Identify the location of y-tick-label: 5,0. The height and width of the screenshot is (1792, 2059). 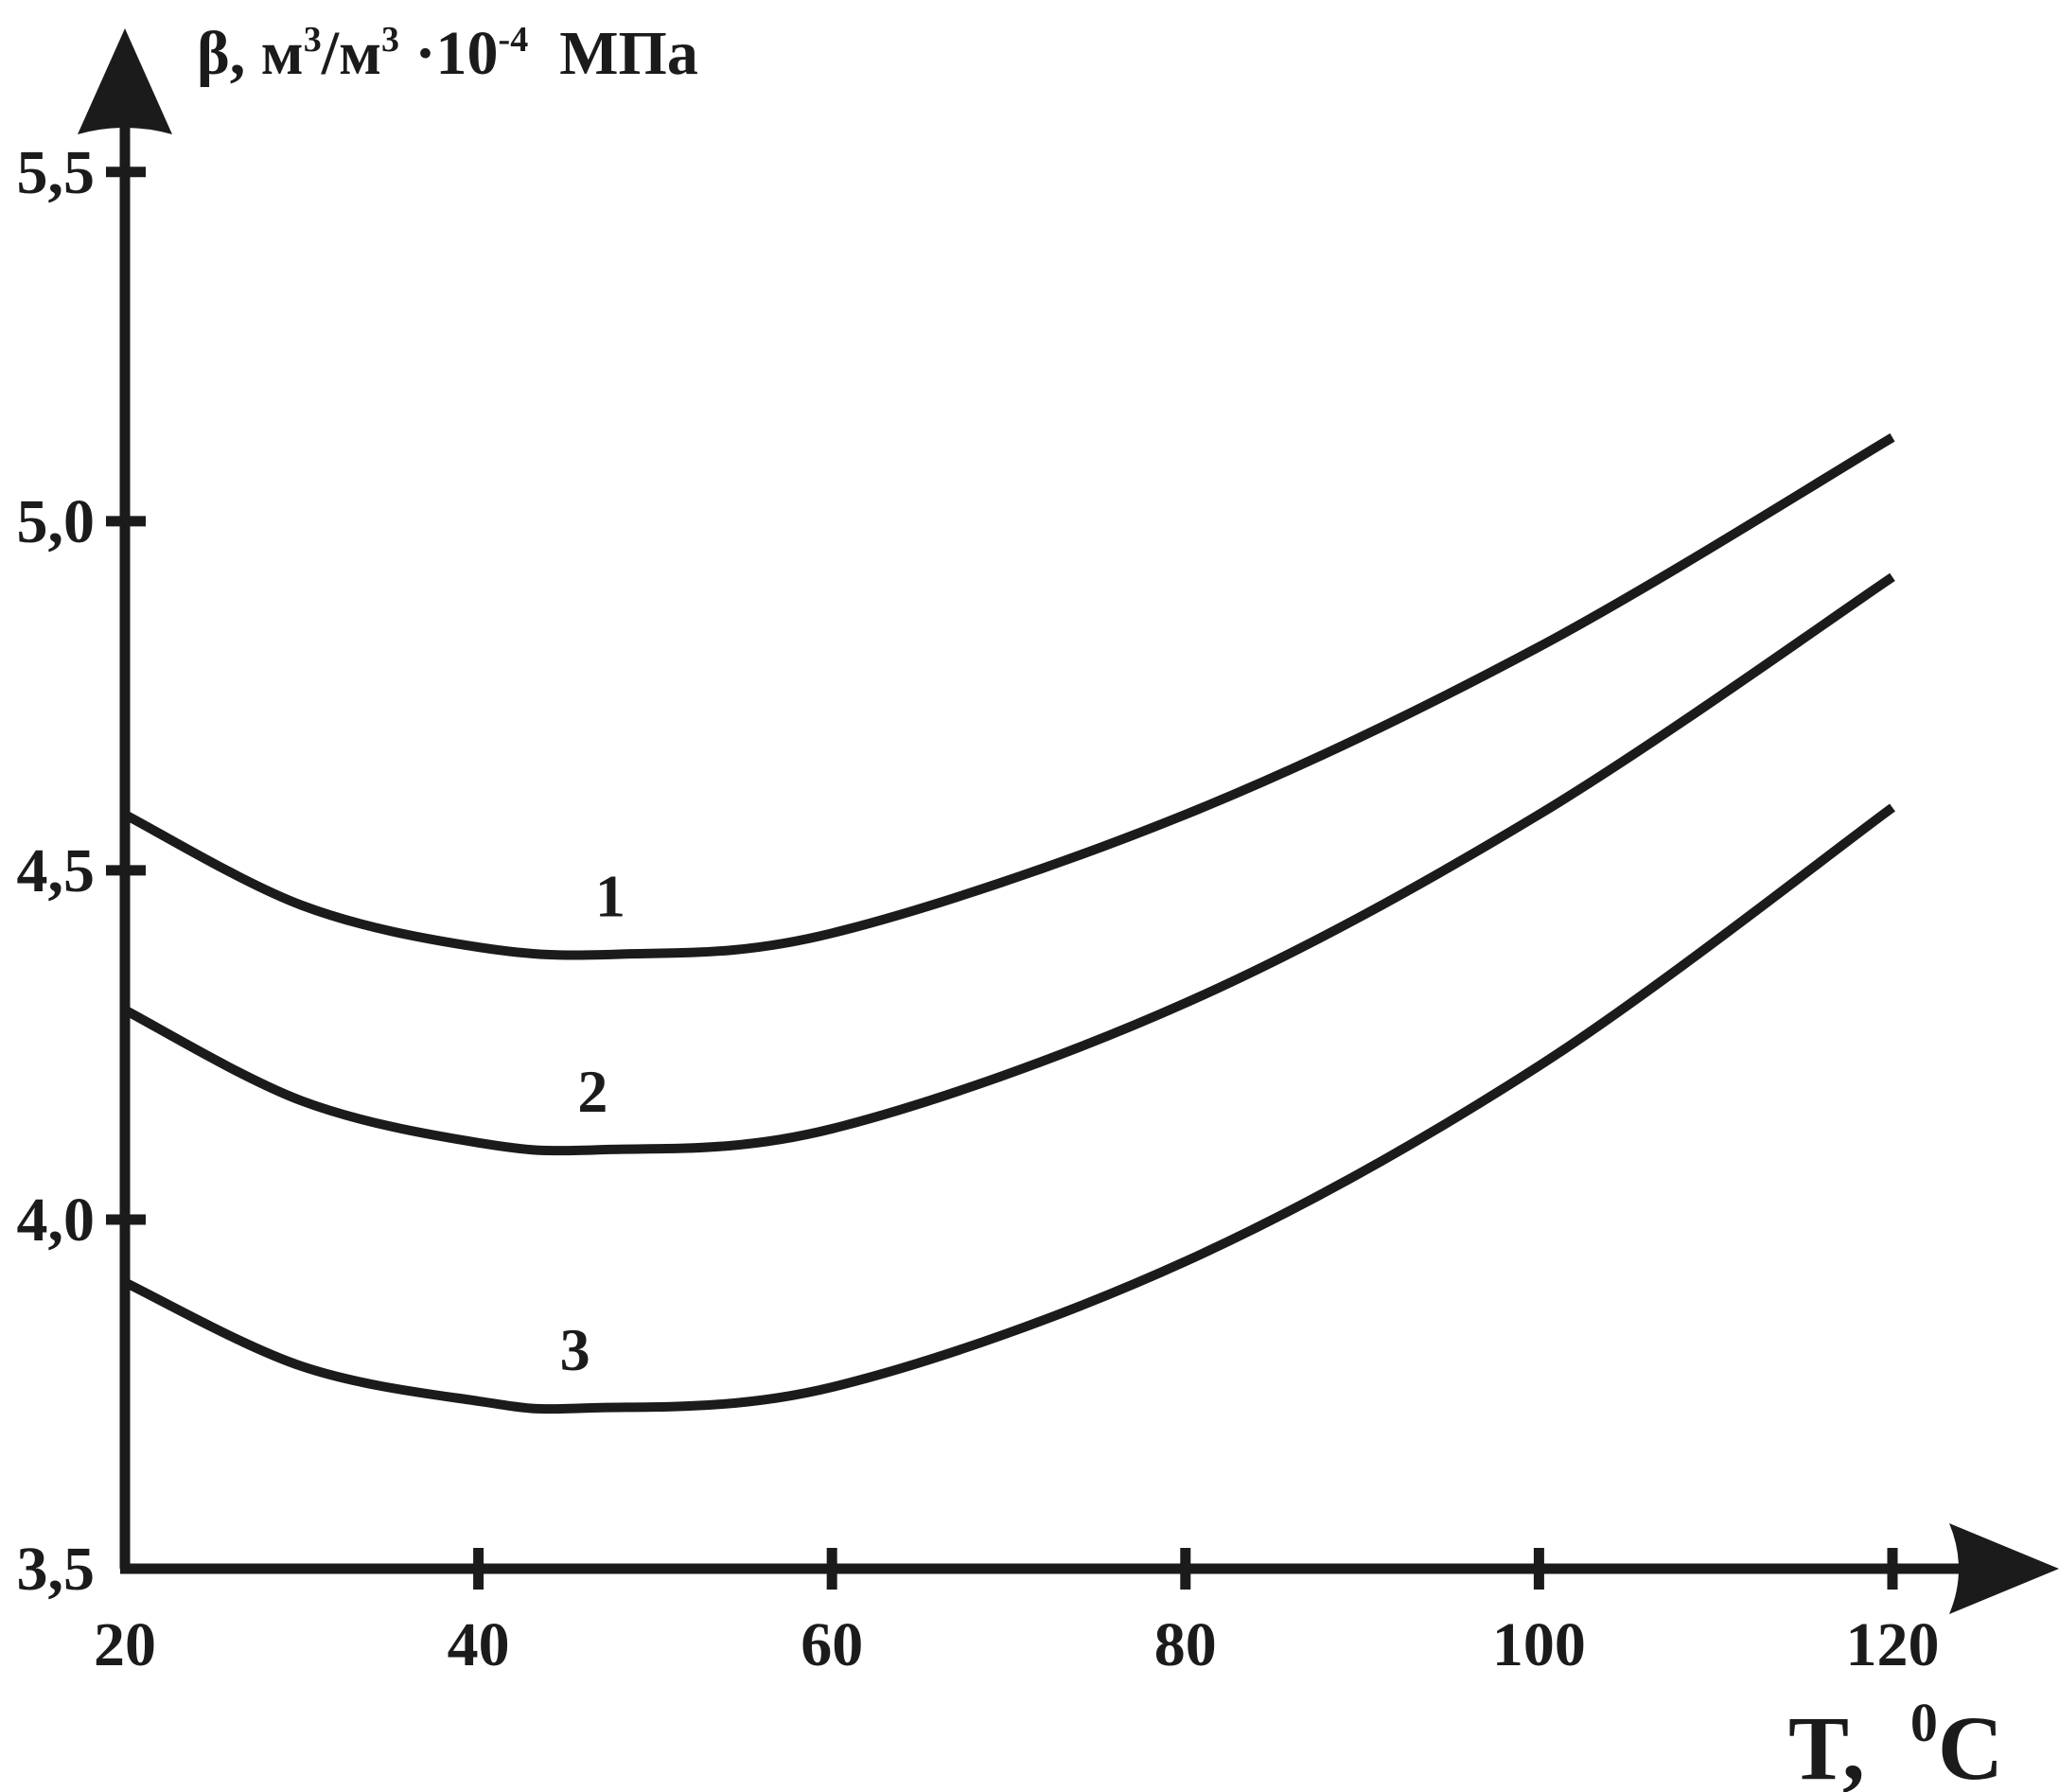
(57, 521).